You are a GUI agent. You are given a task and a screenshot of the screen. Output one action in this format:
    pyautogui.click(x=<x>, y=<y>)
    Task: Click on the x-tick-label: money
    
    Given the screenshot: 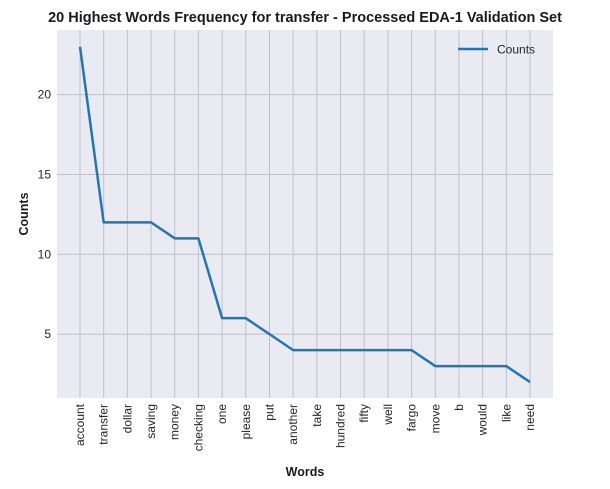 What is the action you would take?
    pyautogui.click(x=175, y=422)
    